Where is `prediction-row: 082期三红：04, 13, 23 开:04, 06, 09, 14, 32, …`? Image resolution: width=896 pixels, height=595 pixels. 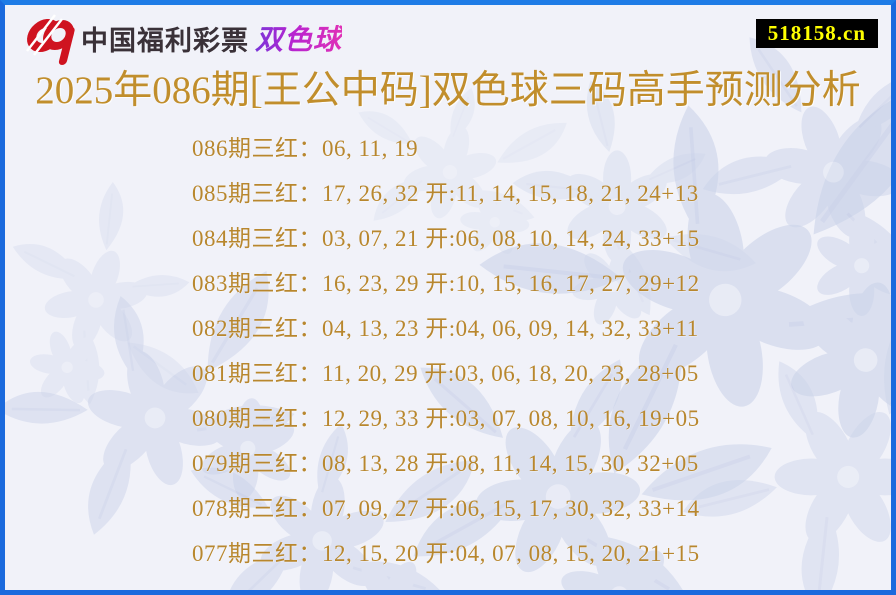
prediction-row: 082期三红：04, 13, 23 开:04, 06, 09, 14, 32, … is located at coordinates (445, 328).